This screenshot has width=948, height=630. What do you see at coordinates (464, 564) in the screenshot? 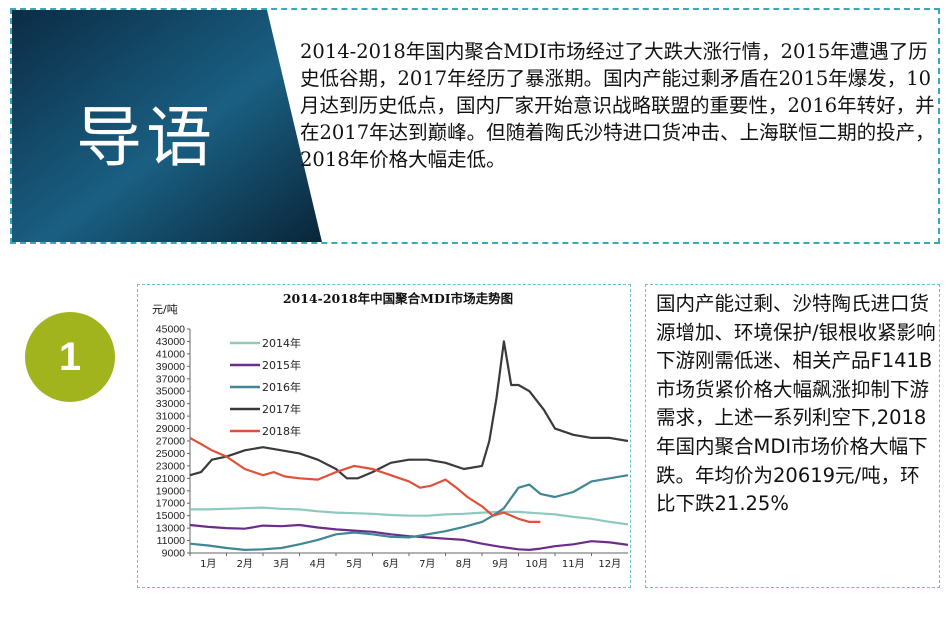
I see `x-tick-label: 8月` at bounding box center [464, 564].